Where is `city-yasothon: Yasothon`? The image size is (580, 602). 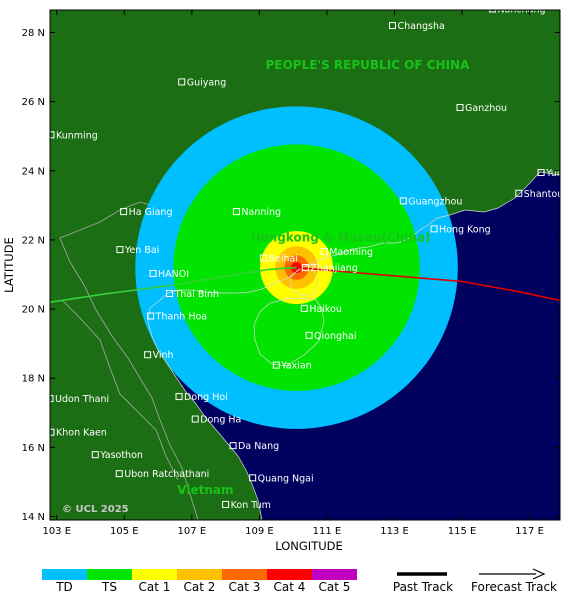
city-yasothon: Yasothon is located at coordinates (117, 455).